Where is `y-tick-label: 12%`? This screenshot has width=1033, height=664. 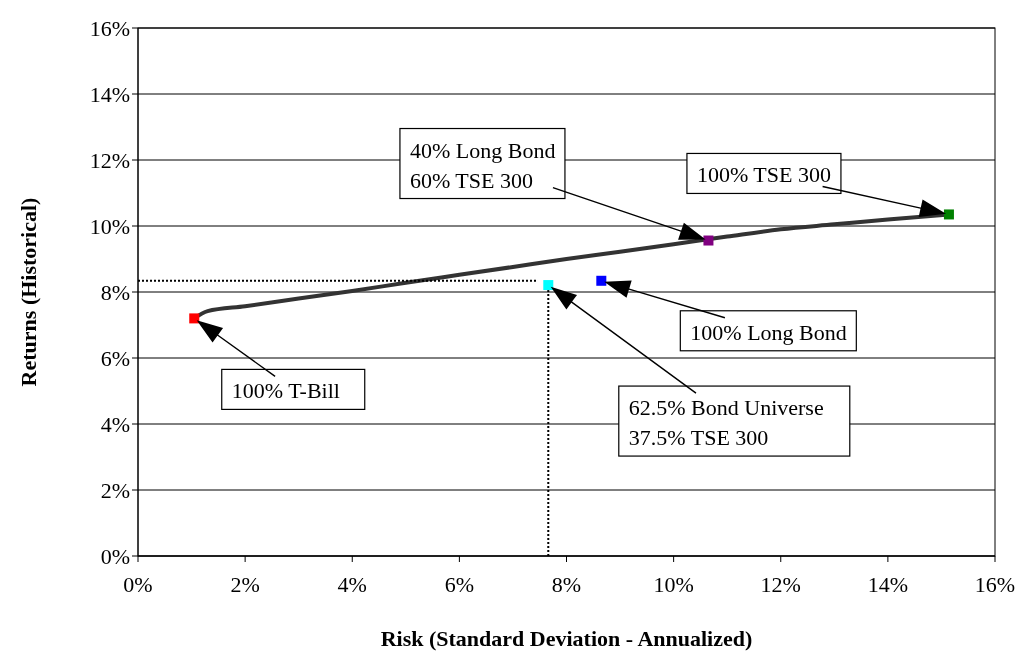
y-tick-label: 12% is located at coordinates (109, 160).